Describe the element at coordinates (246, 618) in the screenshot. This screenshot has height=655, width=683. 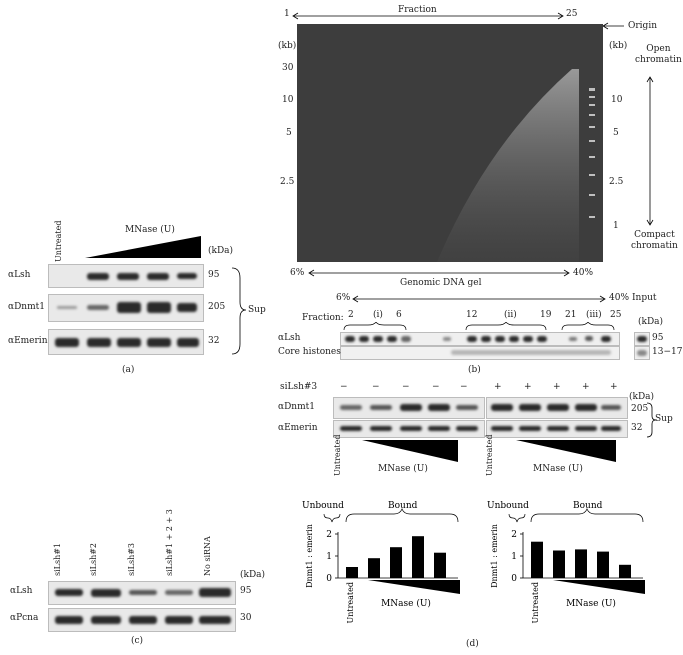
I see `pcna-kda: 30` at that location.